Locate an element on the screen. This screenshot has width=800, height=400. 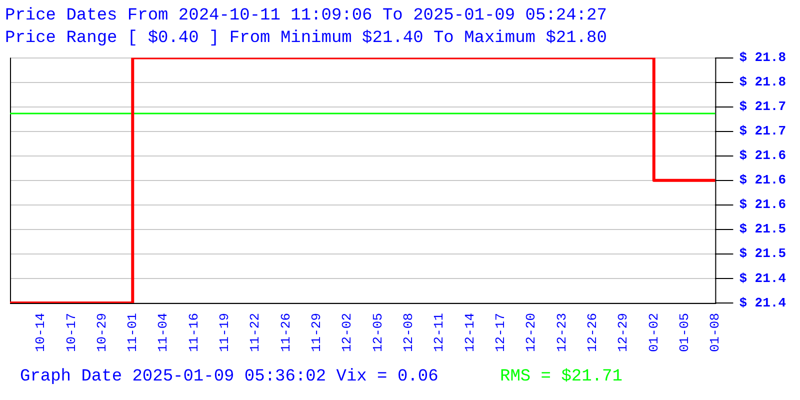
x-tick-label: 12-17 is located at coordinates (500, 332).